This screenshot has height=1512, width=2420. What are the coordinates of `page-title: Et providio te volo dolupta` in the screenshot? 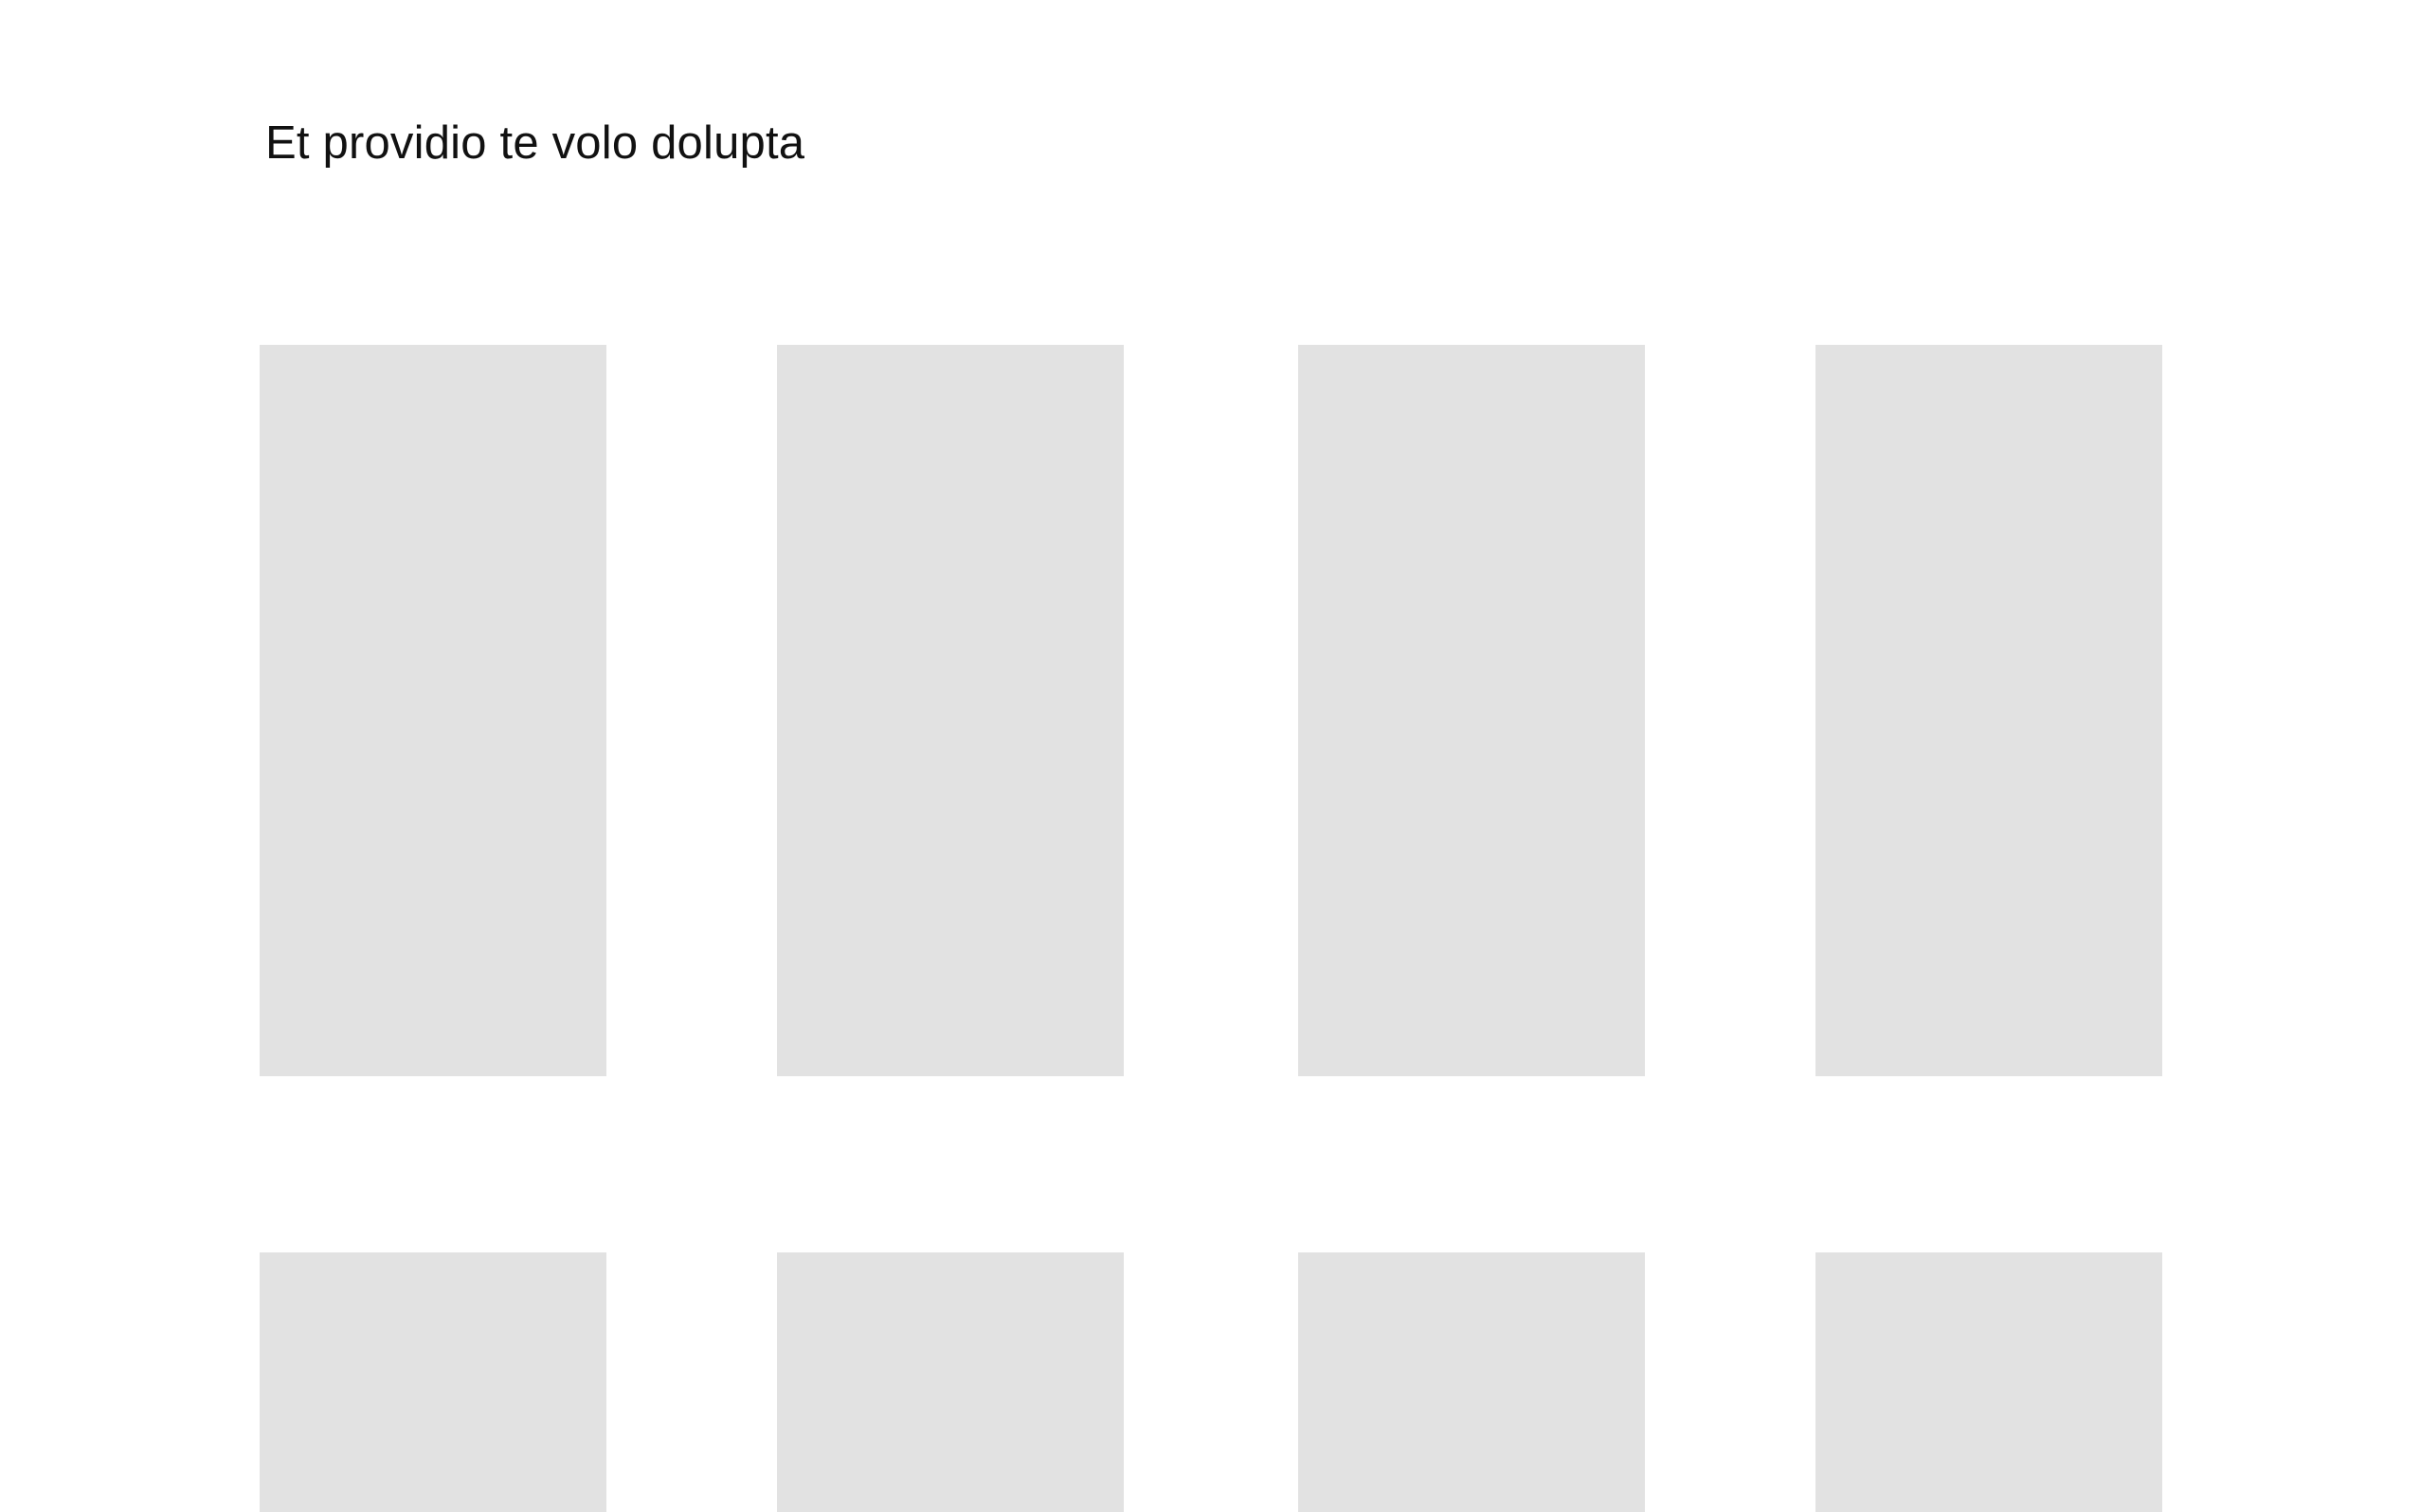 It's located at (535, 143).